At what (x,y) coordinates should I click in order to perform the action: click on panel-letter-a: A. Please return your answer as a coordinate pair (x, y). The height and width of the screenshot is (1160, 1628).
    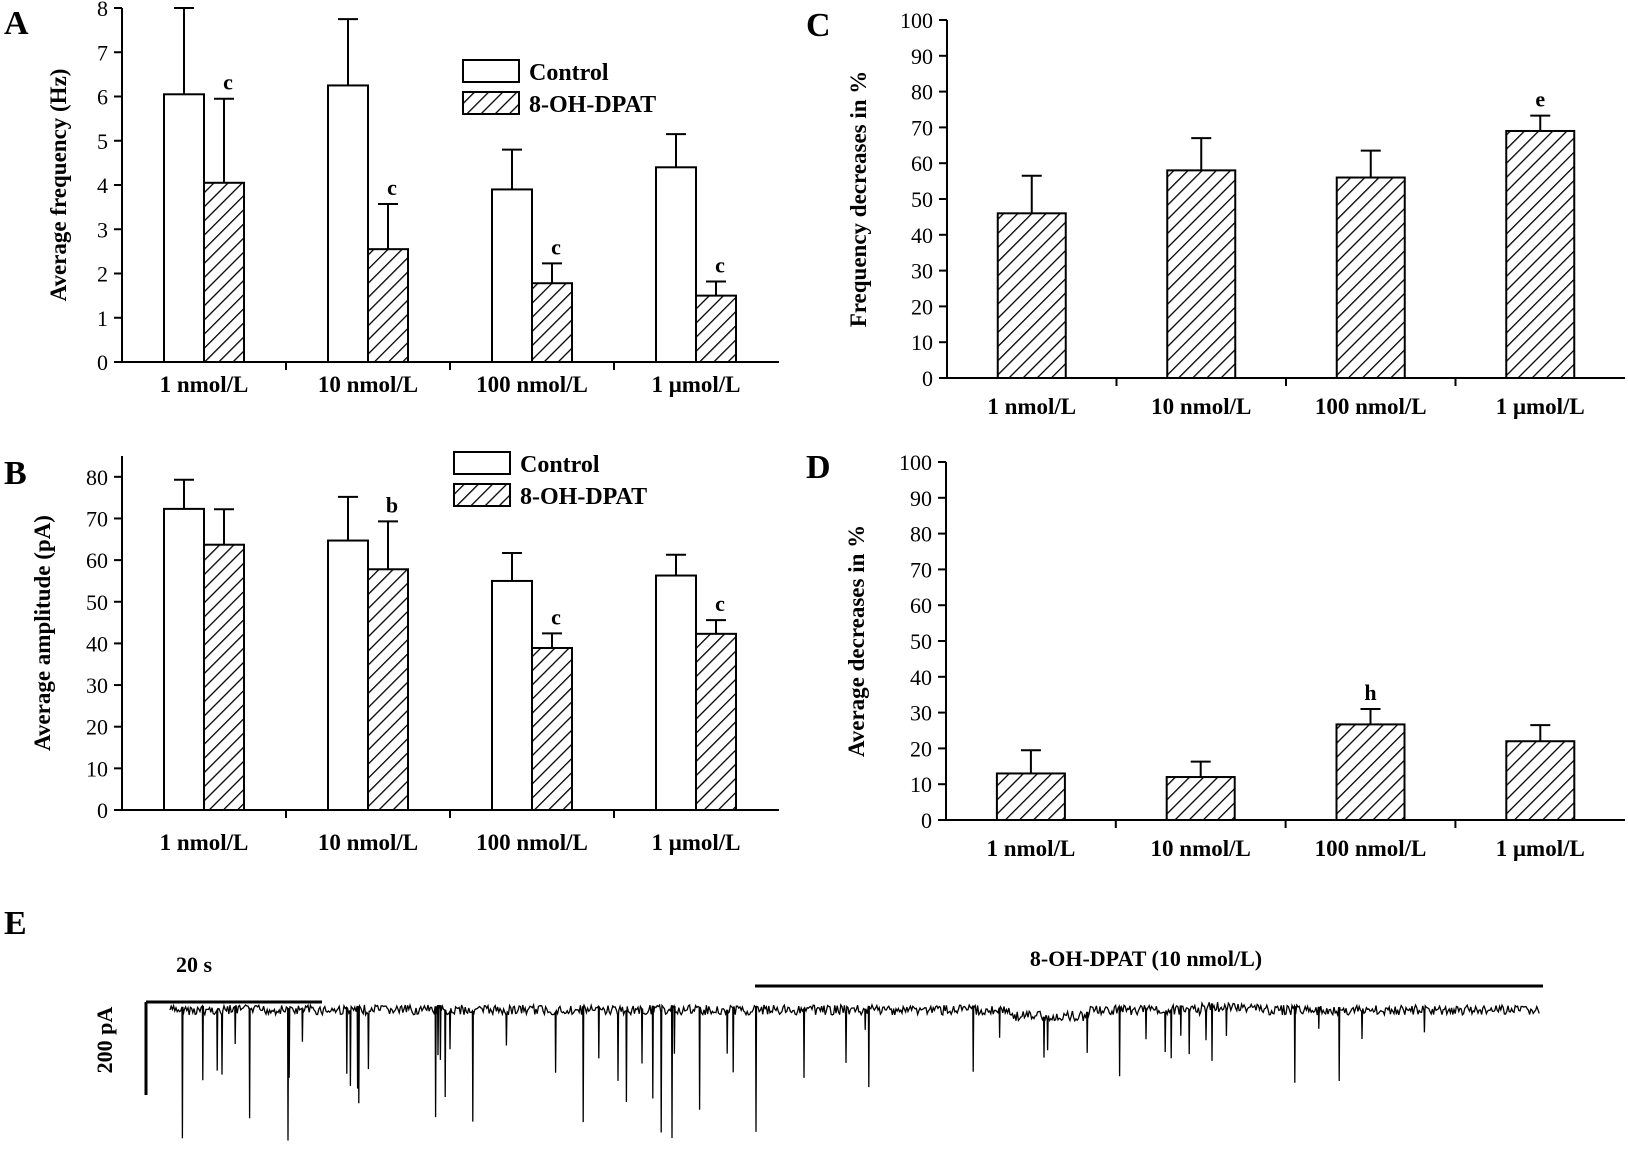
    Looking at the image, I should click on (16, 23).